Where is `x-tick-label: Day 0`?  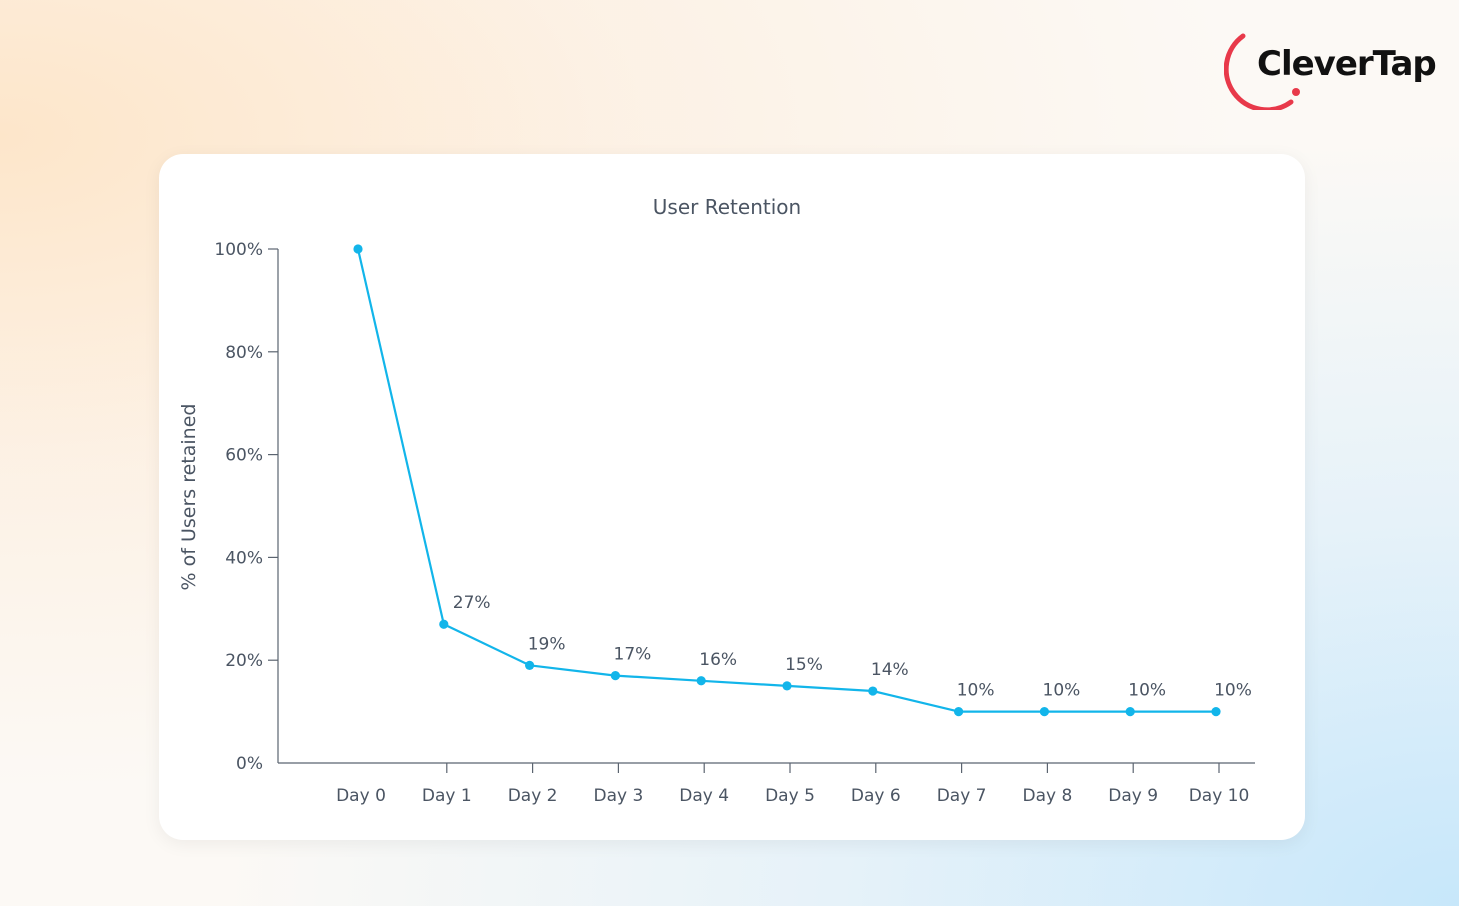 x-tick-label: Day 0 is located at coordinates (361, 796).